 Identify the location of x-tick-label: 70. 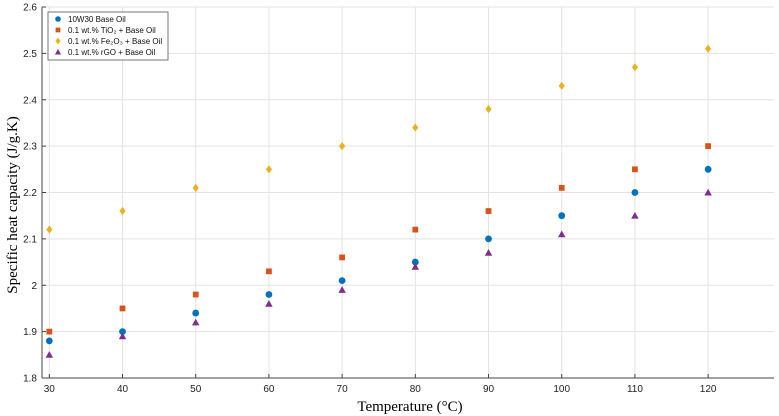
(343, 389).